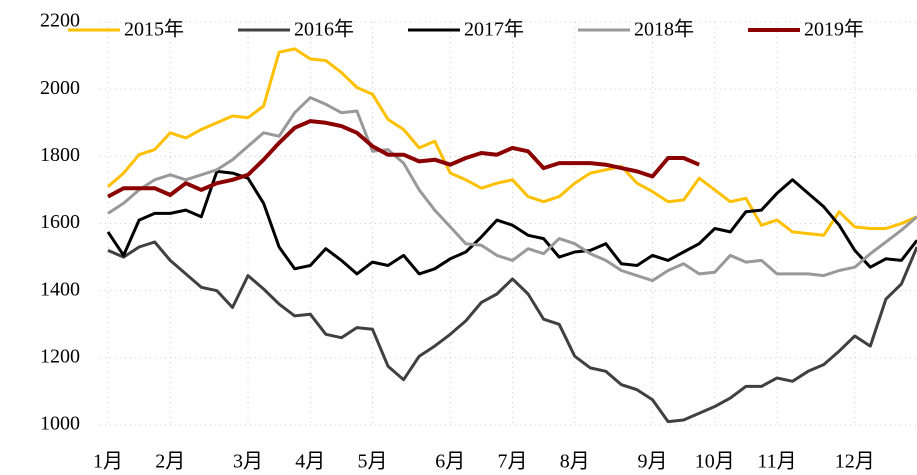 The width and height of the screenshot is (917, 475). I want to click on x-tick-label: 7月, so click(513, 462).